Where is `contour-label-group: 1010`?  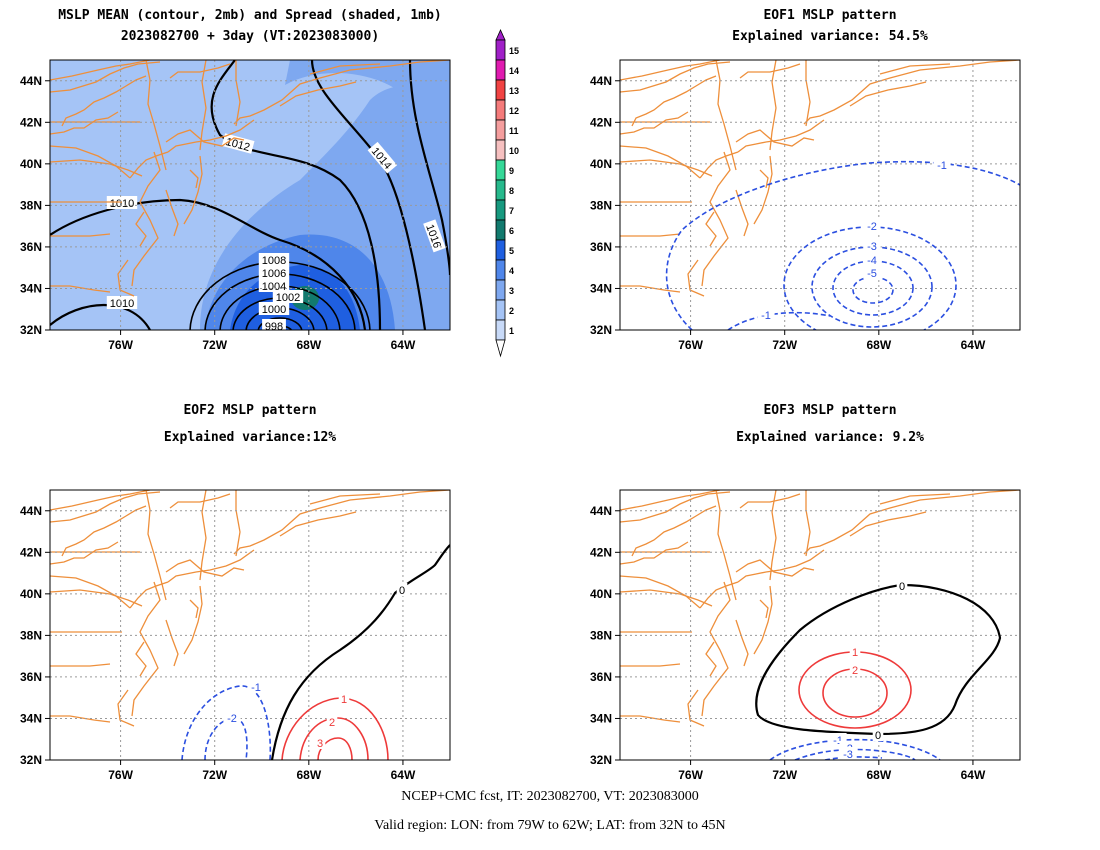
contour-label-group: 1010 is located at coordinates (122, 303).